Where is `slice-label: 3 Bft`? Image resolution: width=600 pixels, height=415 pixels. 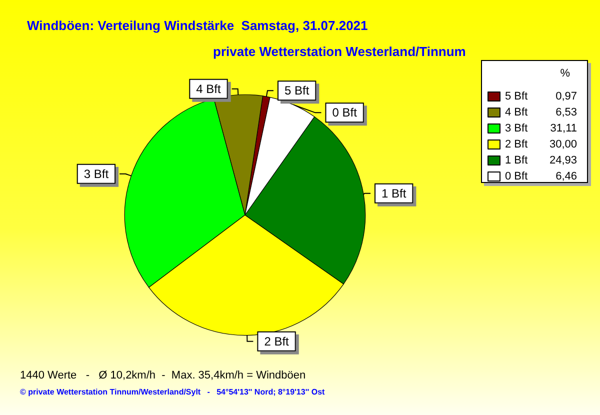
slice-label: 3 Bft is located at coordinates (97, 173).